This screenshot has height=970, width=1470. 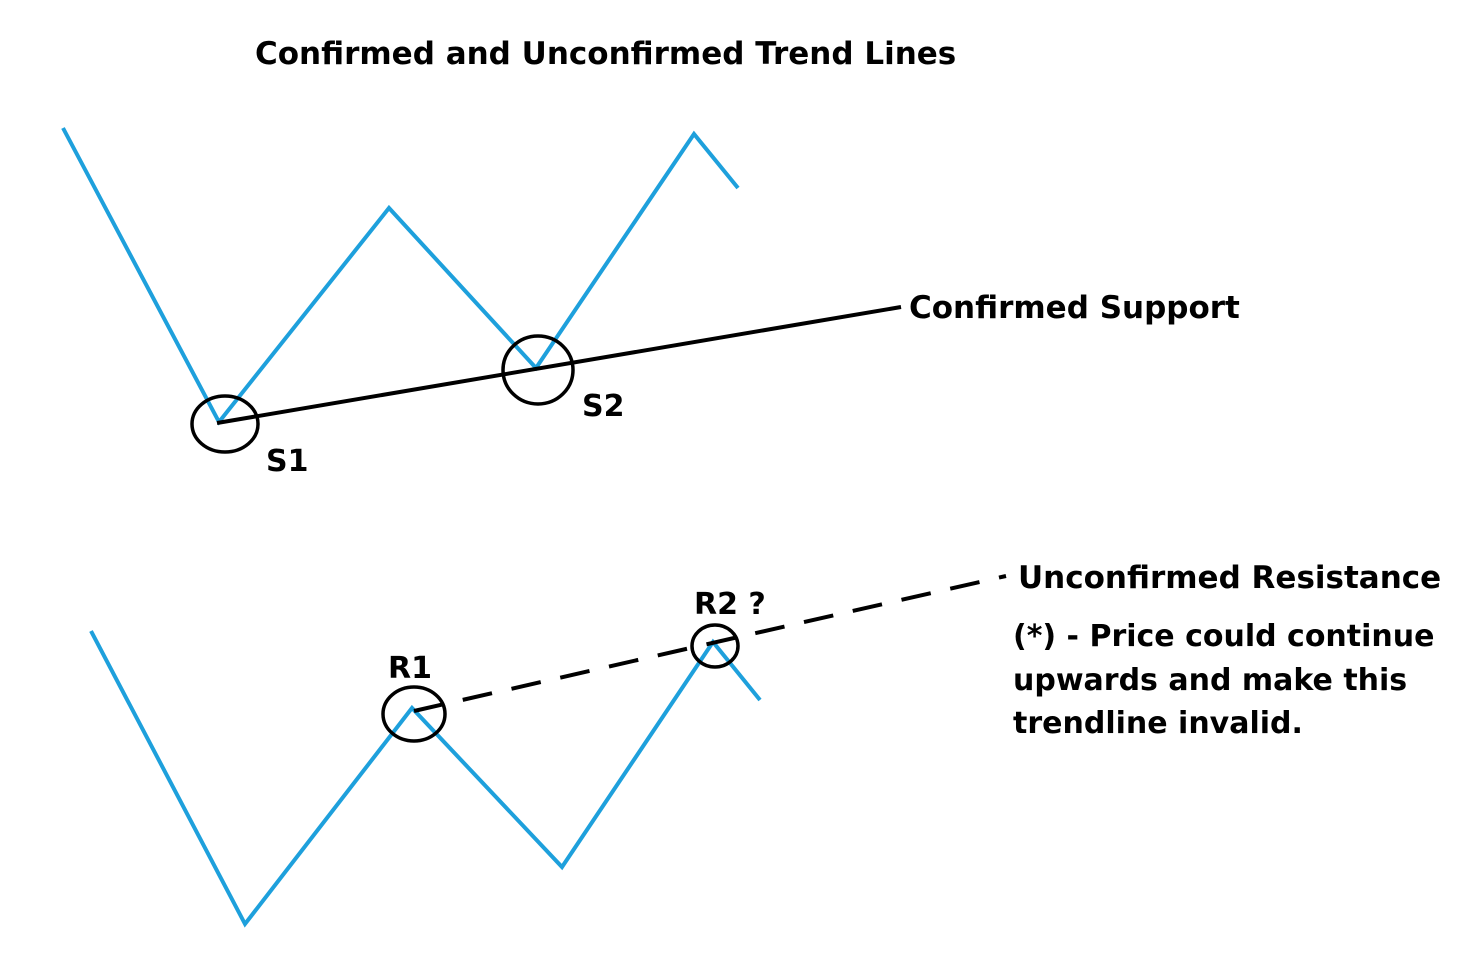 I want to click on note-line-2: upwards and make this, so click(x=1210, y=680).